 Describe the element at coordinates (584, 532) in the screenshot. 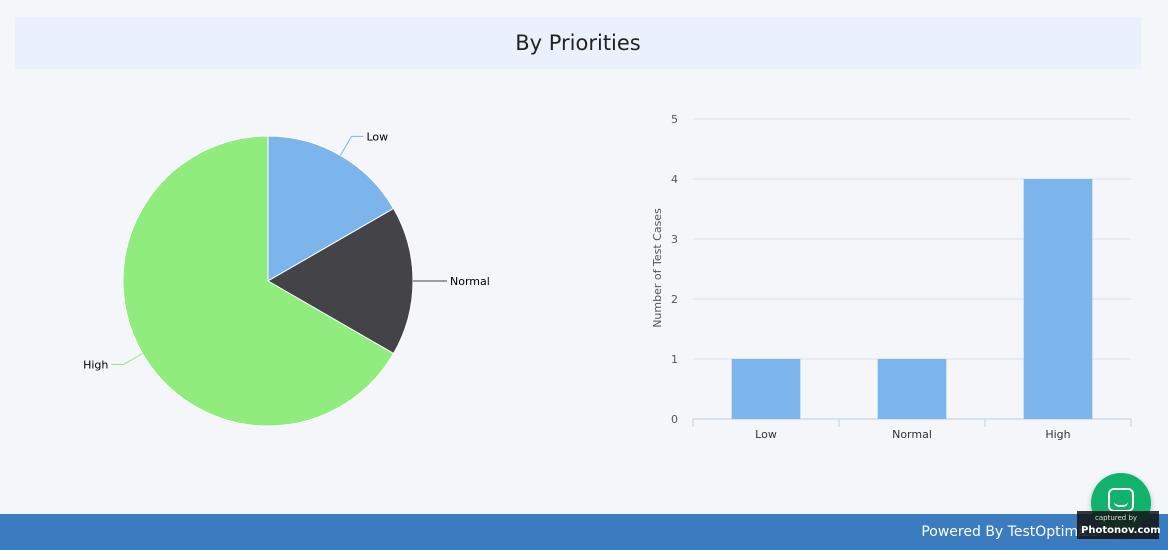

I see `footer-bar: Powered By TestOptimize` at that location.